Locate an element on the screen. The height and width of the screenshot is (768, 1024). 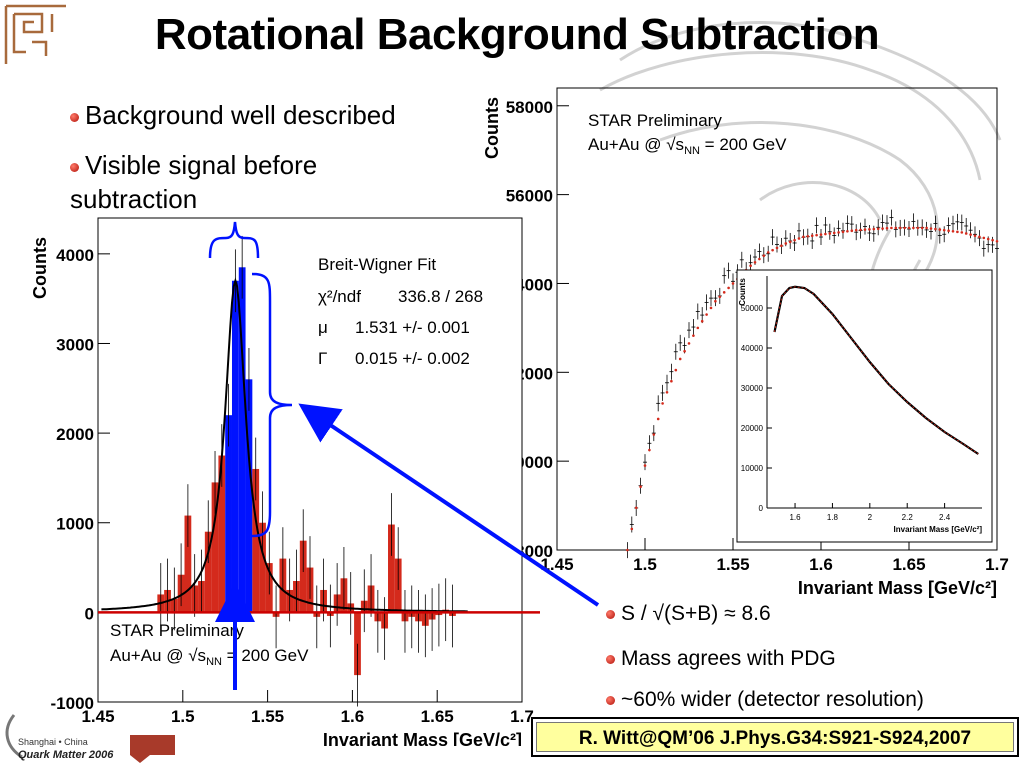
bullet-text: Background well described is located at coordinates (240, 115).